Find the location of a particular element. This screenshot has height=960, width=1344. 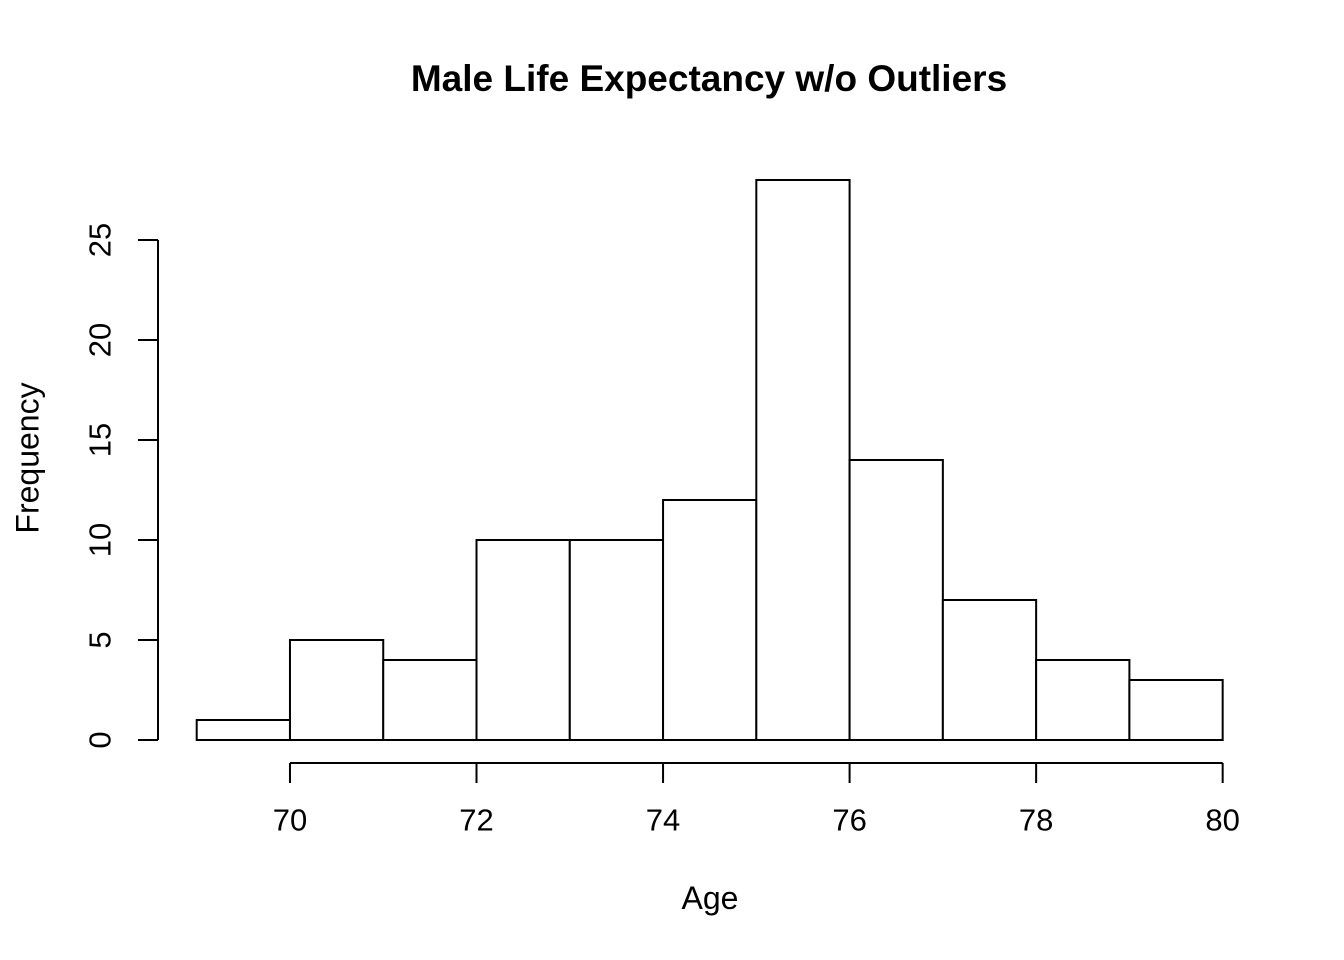

y-axis-tick-label: 0 is located at coordinates (100, 739).